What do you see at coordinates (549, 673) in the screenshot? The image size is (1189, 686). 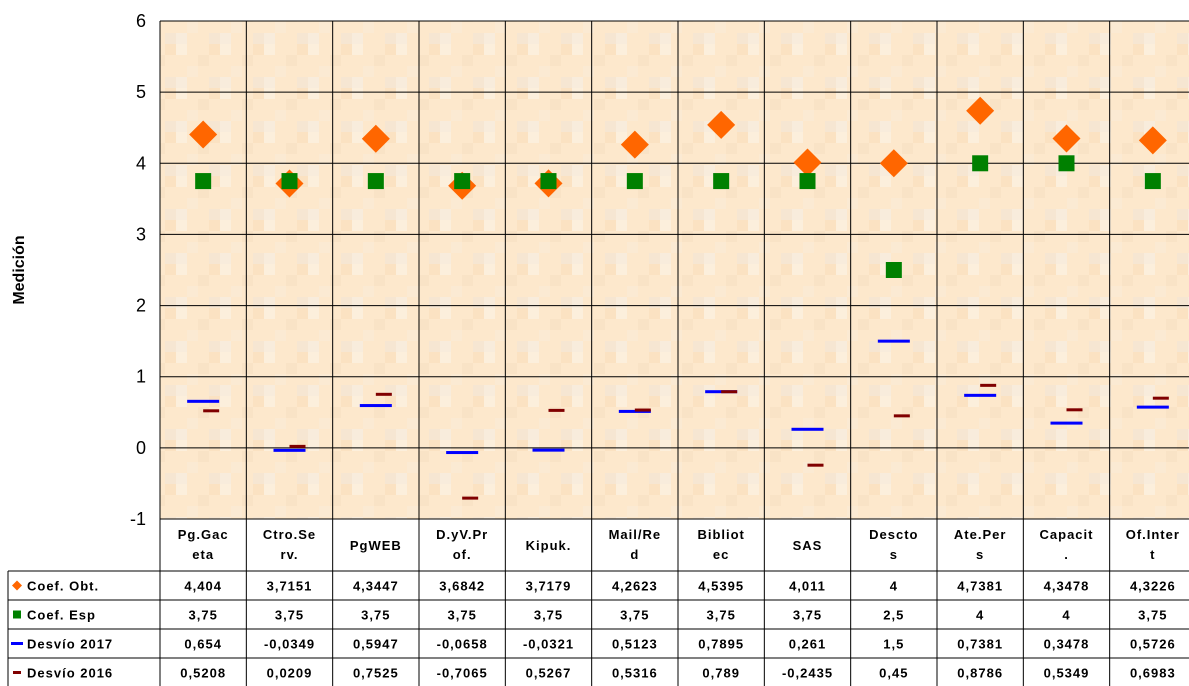 I see `table-cell: 0,5267` at bounding box center [549, 673].